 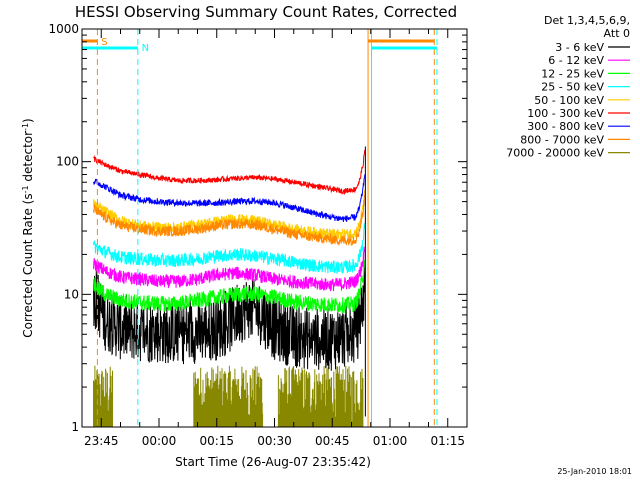 What do you see at coordinates (390, 441) in the screenshot?
I see `x-tick-label: 01:00` at bounding box center [390, 441].